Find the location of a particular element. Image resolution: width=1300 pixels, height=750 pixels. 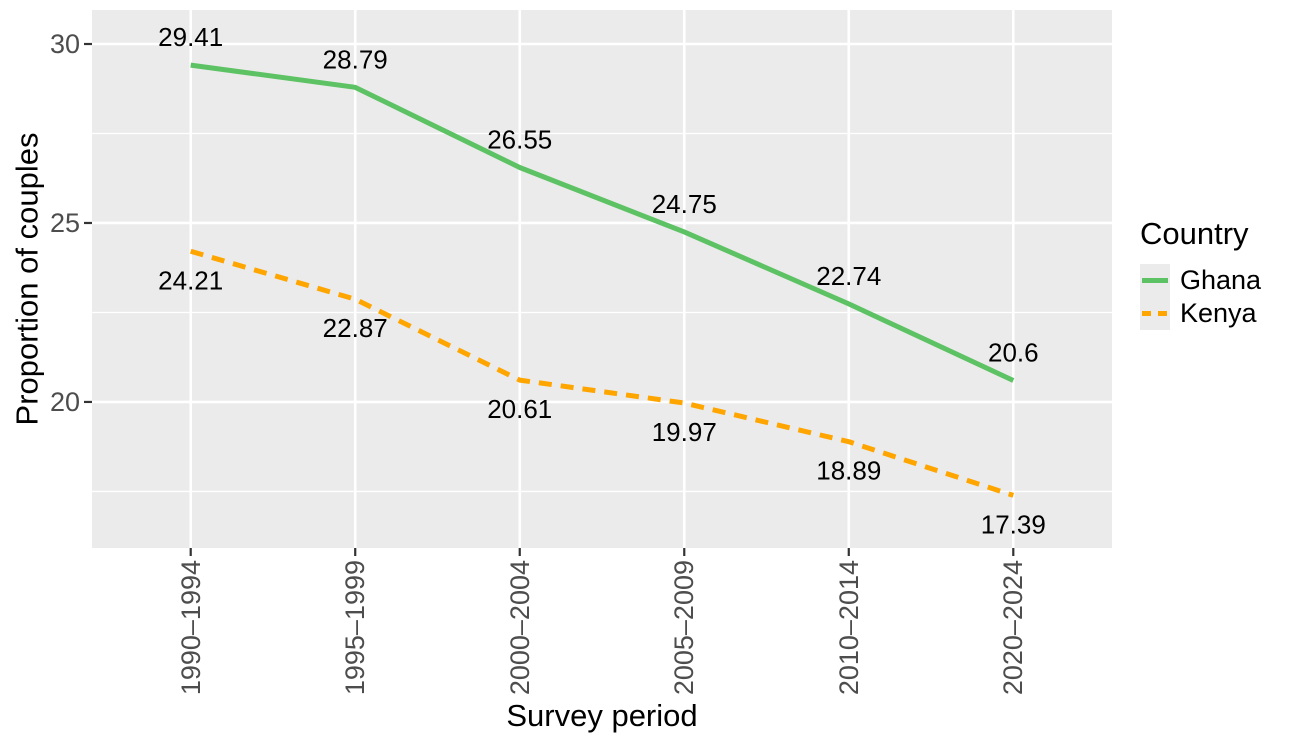

x-tick-label: 1990–1994 is located at coordinates (190, 628).